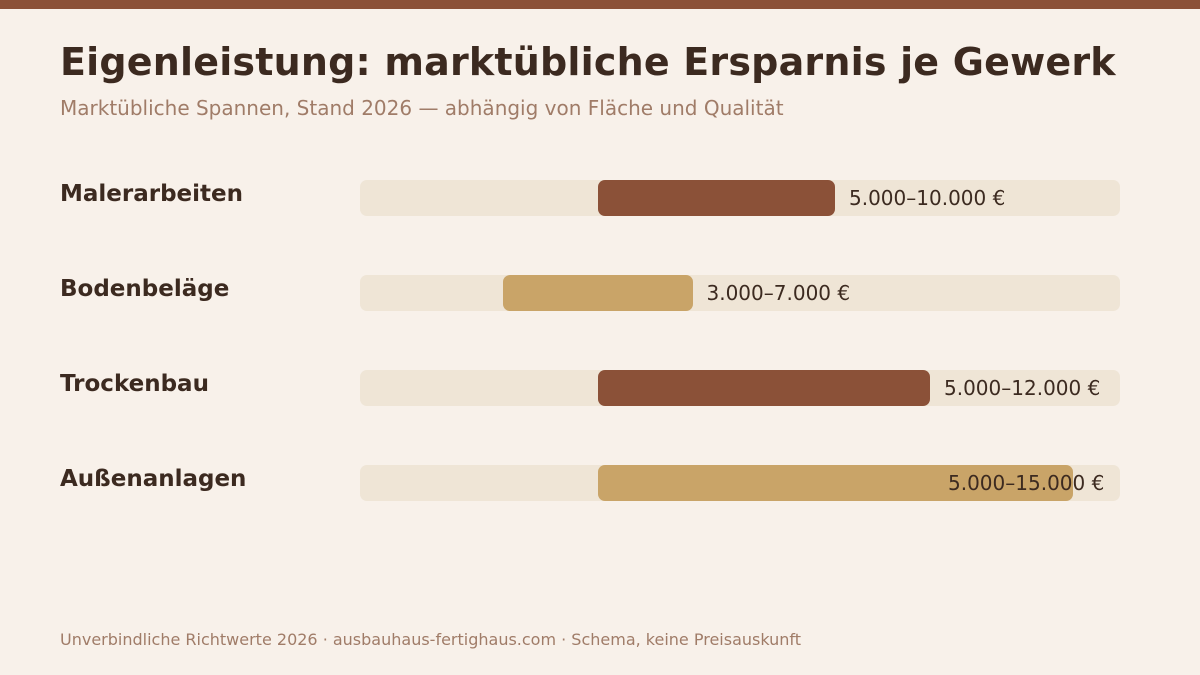 This screenshot has height=675, width=1200. I want to click on value-label: 5.000–15.000 €, so click(1026, 483).